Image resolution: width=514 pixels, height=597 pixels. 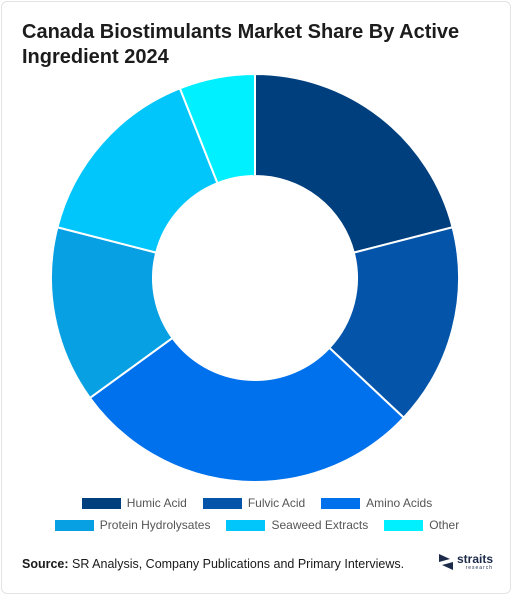 I want to click on legend-label: Seaweed Extracts, so click(x=320, y=525).